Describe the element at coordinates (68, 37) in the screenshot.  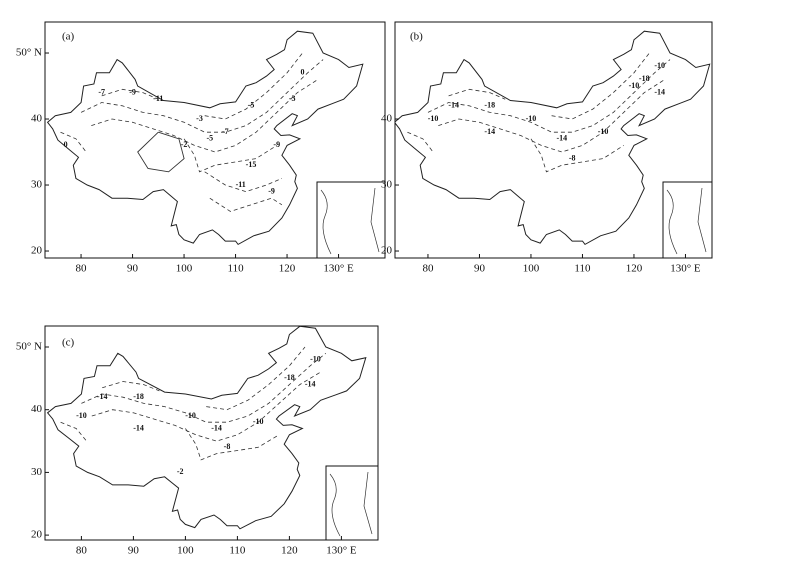
I see `panel-label: (a)` at that location.